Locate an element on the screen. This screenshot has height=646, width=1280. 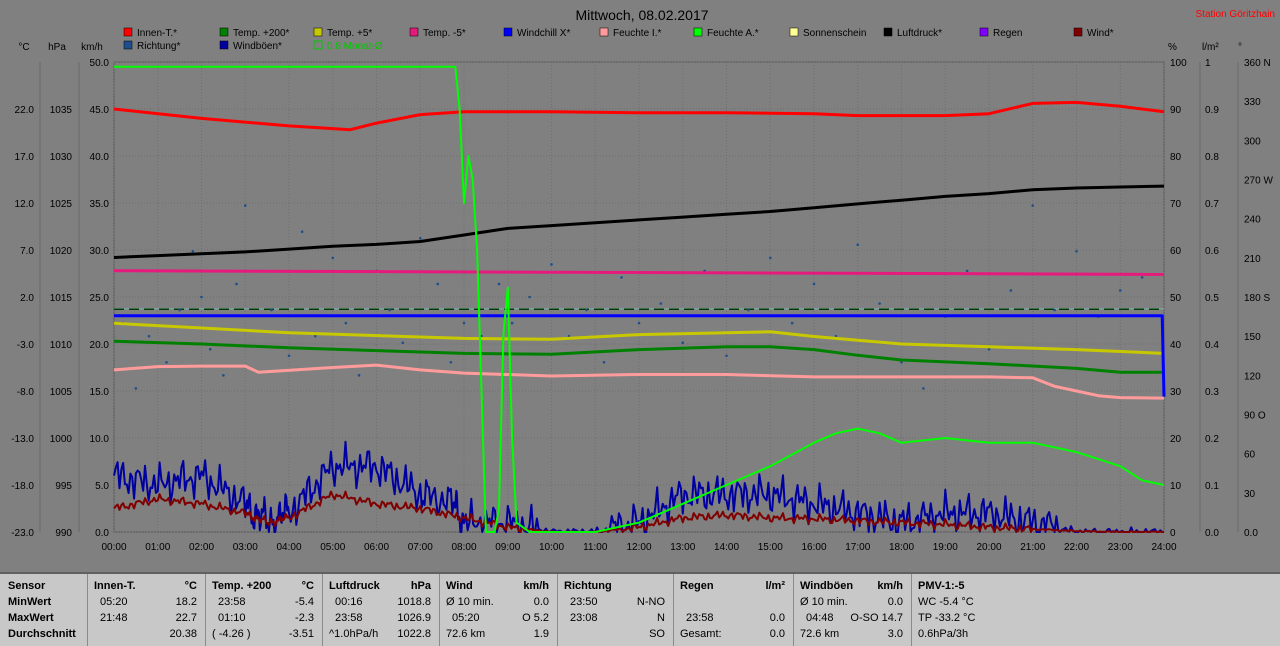
degree-tick-label: 60 is located at coordinates (1250, 455).